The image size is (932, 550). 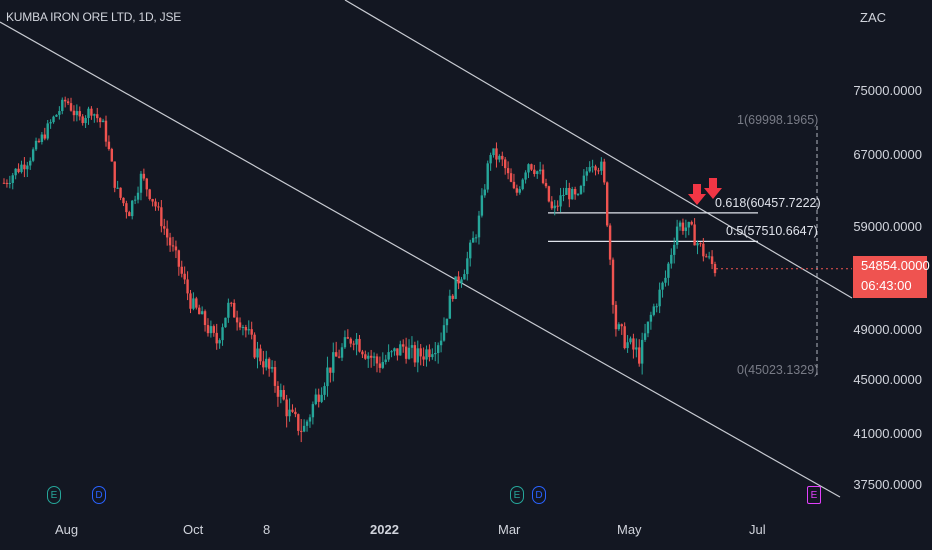 I want to click on down-arrow-icon, so click(x=713, y=188).